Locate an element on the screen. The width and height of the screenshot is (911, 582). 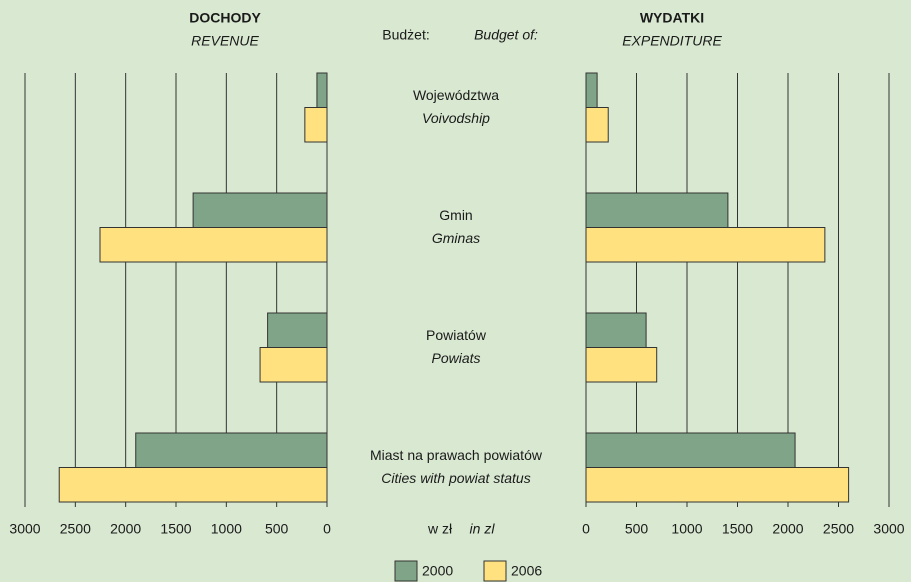
budget-label: Budżet: is located at coordinates (405, 35).